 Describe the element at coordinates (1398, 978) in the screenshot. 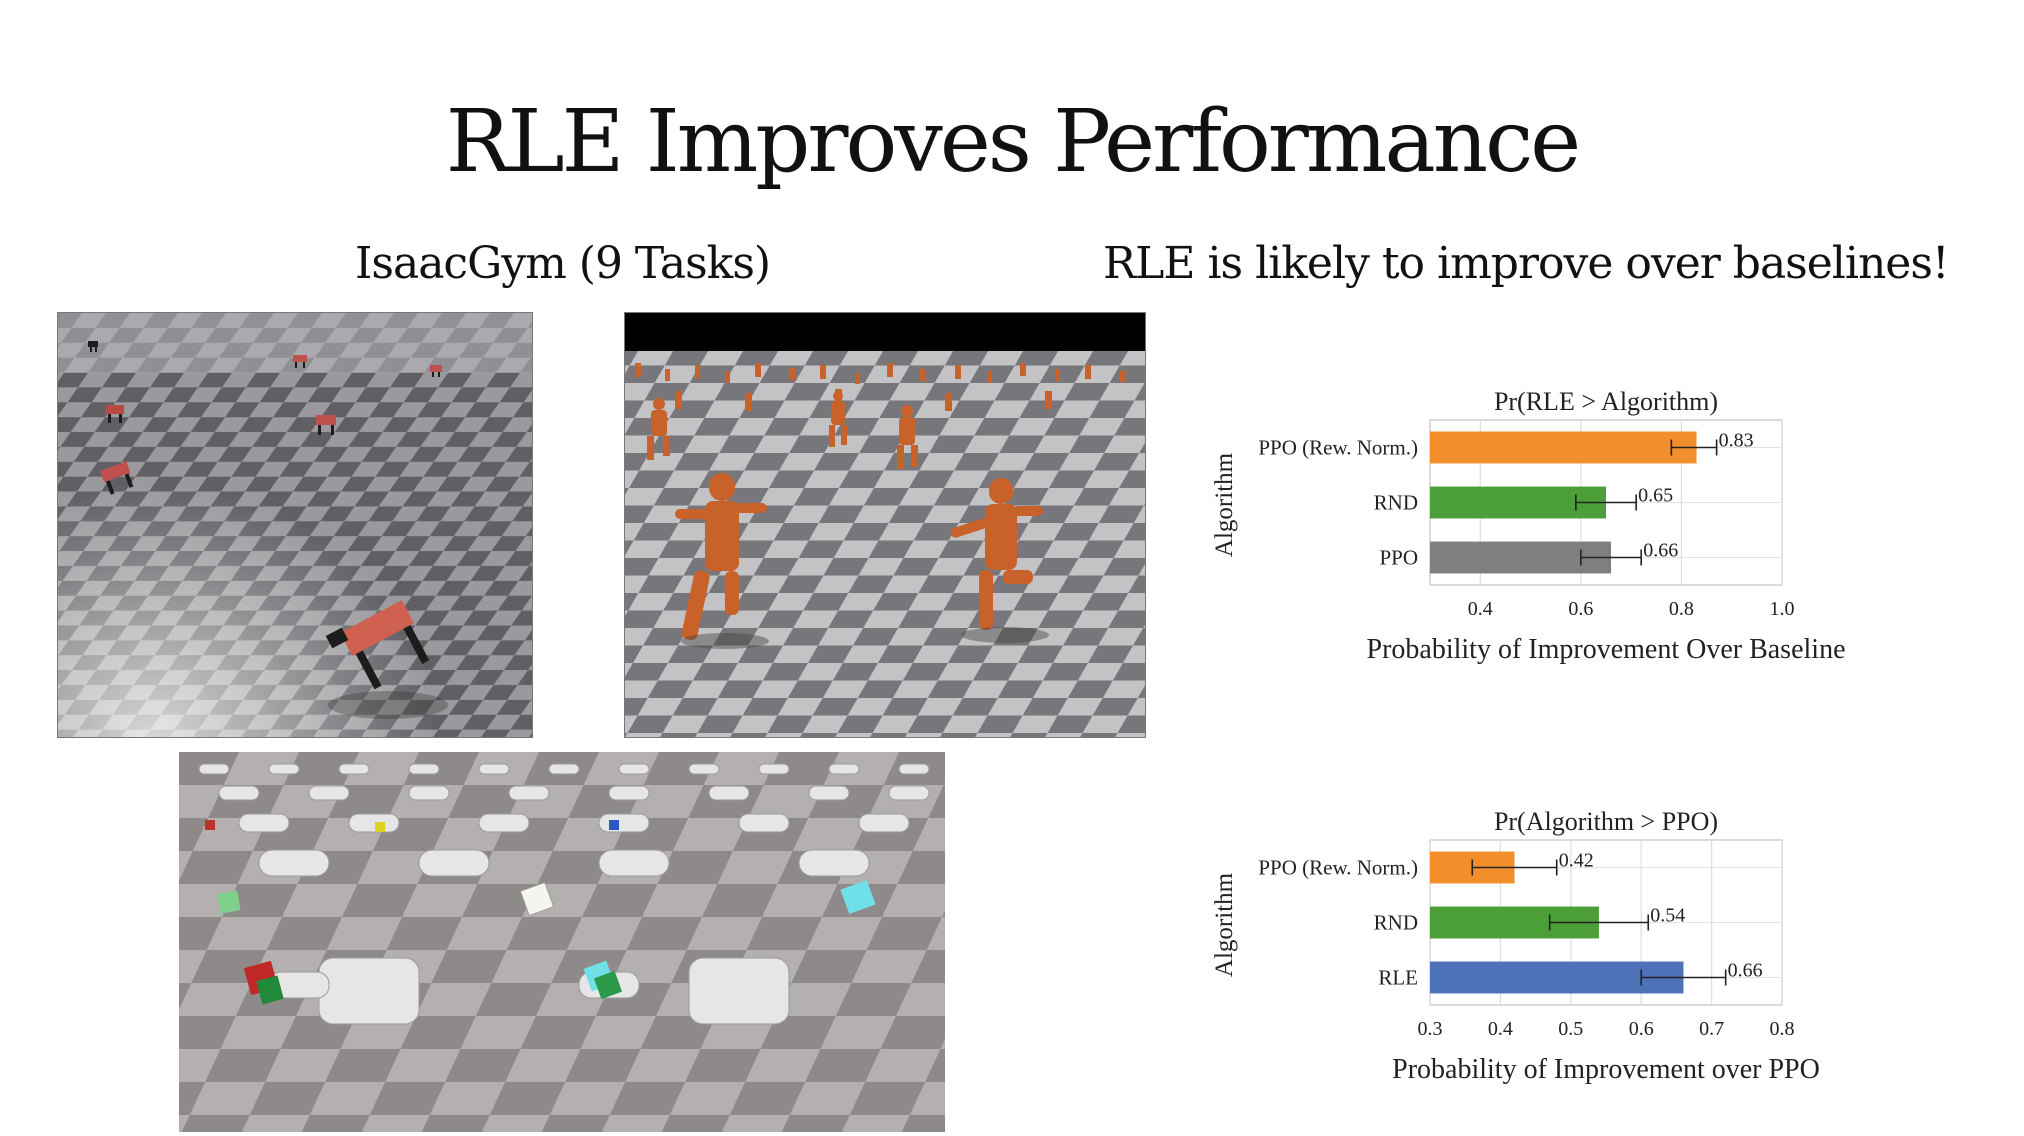

I see `category-label: RLE` at that location.